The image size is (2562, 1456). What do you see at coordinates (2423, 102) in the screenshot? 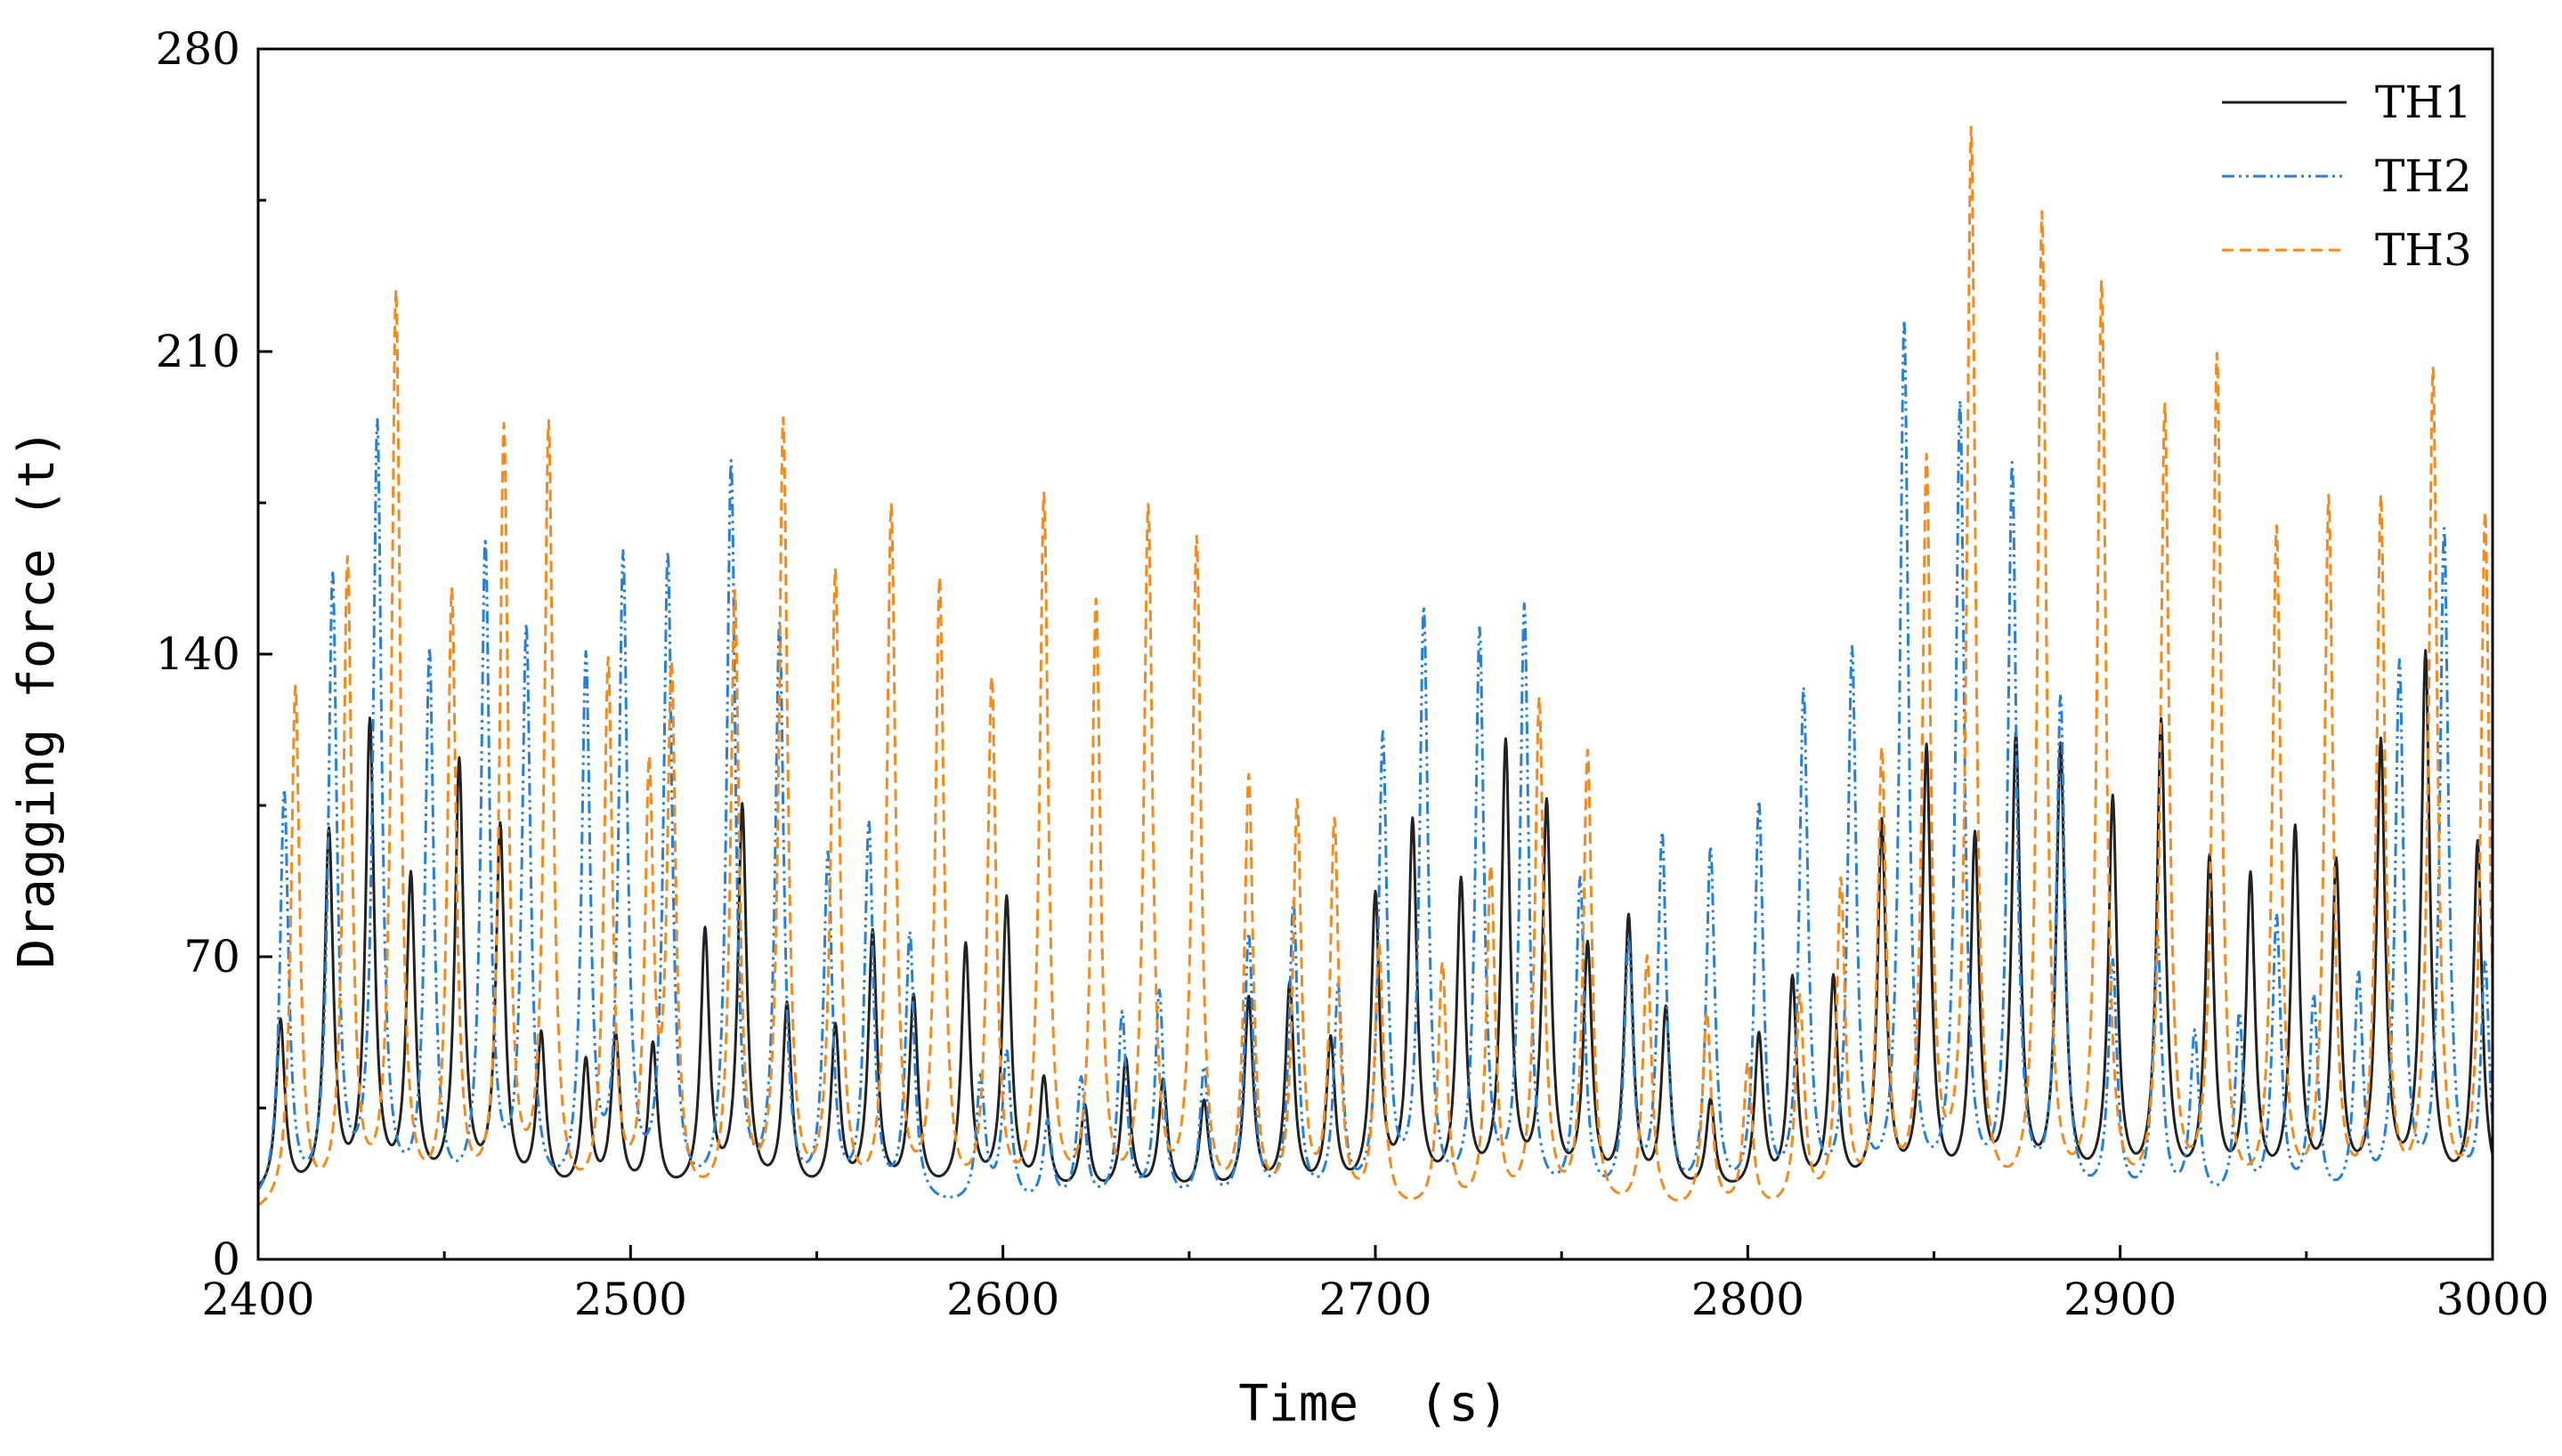
I see `legend-label-th1: TH1` at bounding box center [2423, 102].